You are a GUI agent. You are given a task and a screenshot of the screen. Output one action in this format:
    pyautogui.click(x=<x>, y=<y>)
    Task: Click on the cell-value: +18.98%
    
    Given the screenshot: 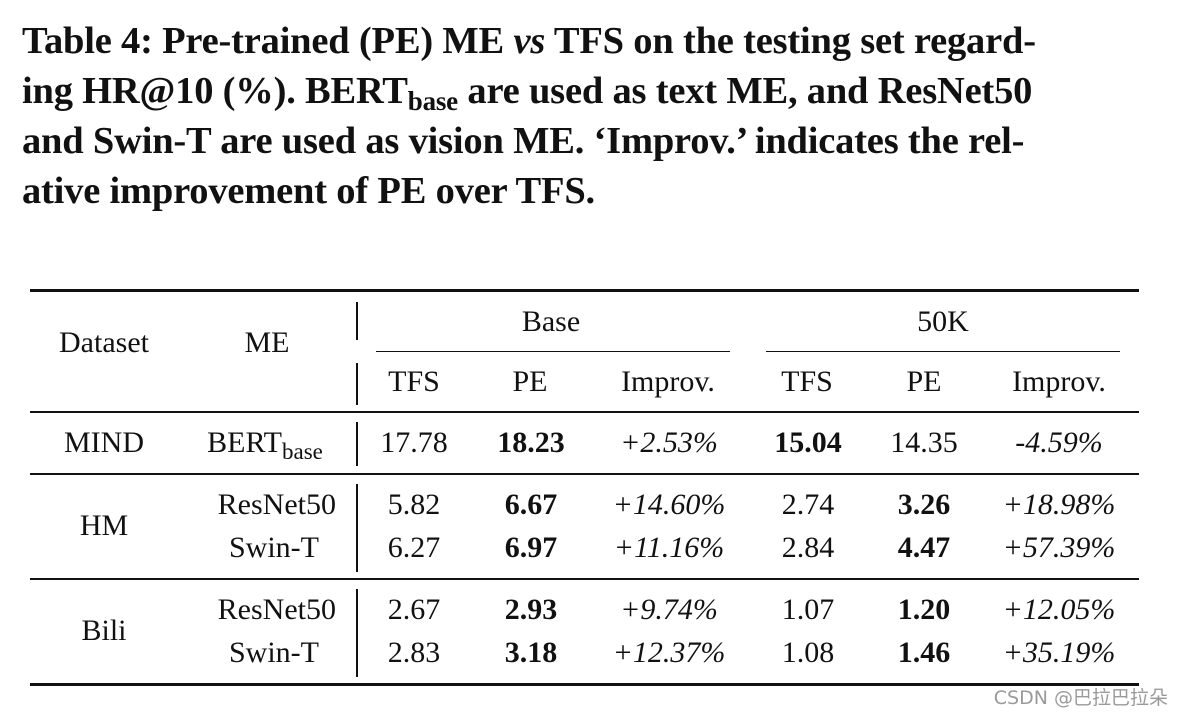 What is the action you would take?
    pyautogui.click(x=1059, y=504)
    